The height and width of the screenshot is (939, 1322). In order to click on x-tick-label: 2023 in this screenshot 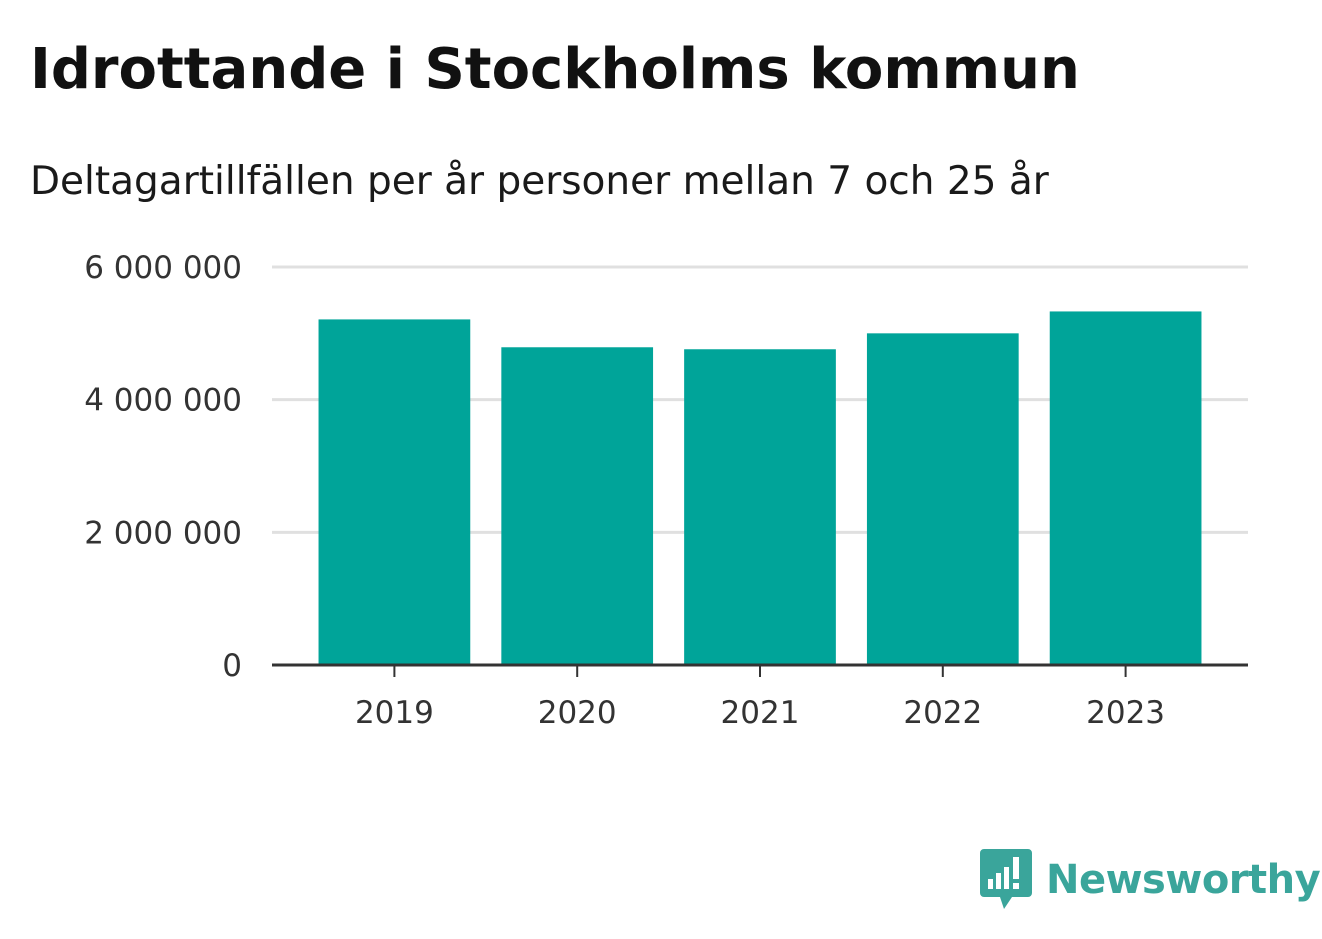, I will do `click(1125, 713)`.